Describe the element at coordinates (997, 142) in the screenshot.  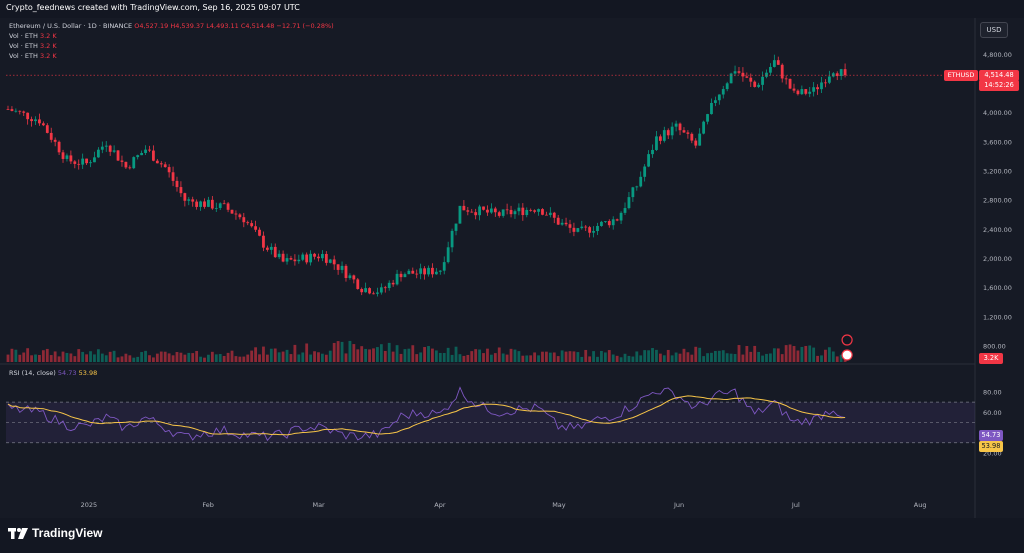
I see `price-tick-label: 3,600.00` at that location.